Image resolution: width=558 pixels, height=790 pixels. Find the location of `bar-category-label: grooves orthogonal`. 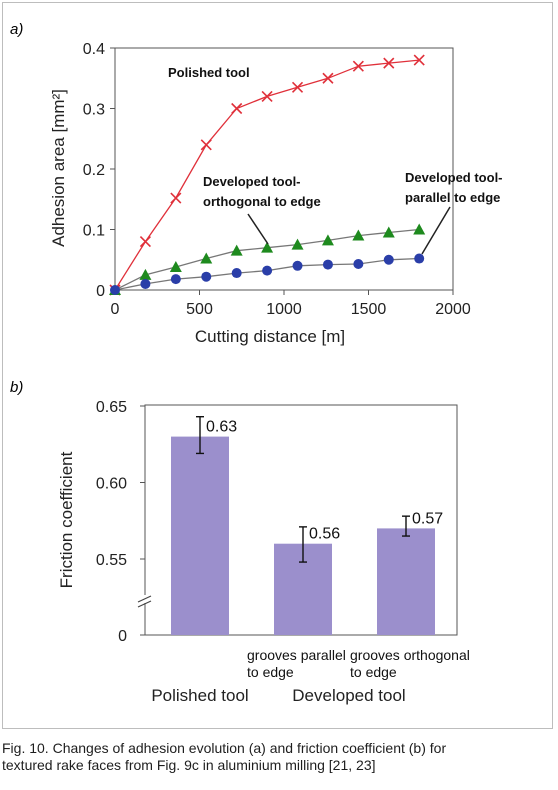

bar-category-label: grooves orthogonal is located at coordinates (410, 655).